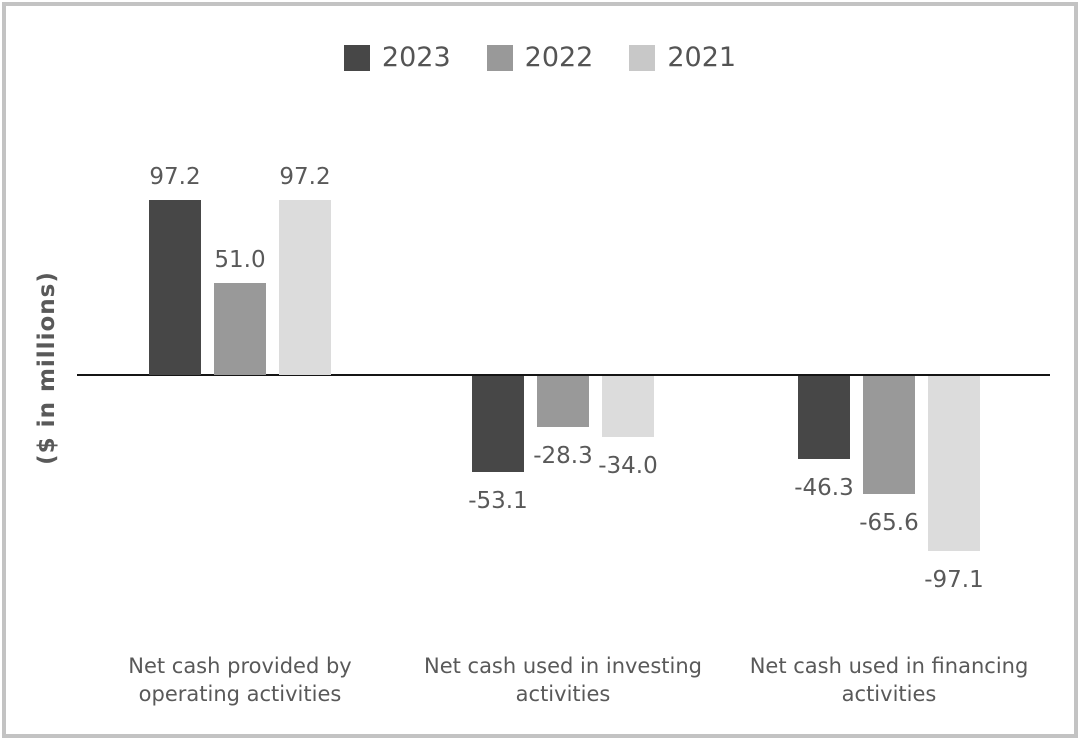  Describe the element at coordinates (416, 57) in the screenshot. I see `legend-label-2023: 2023` at that location.